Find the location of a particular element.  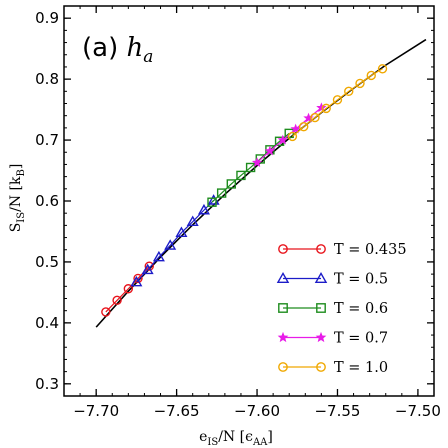

legend-label: T = 0.5 is located at coordinates (361, 280).